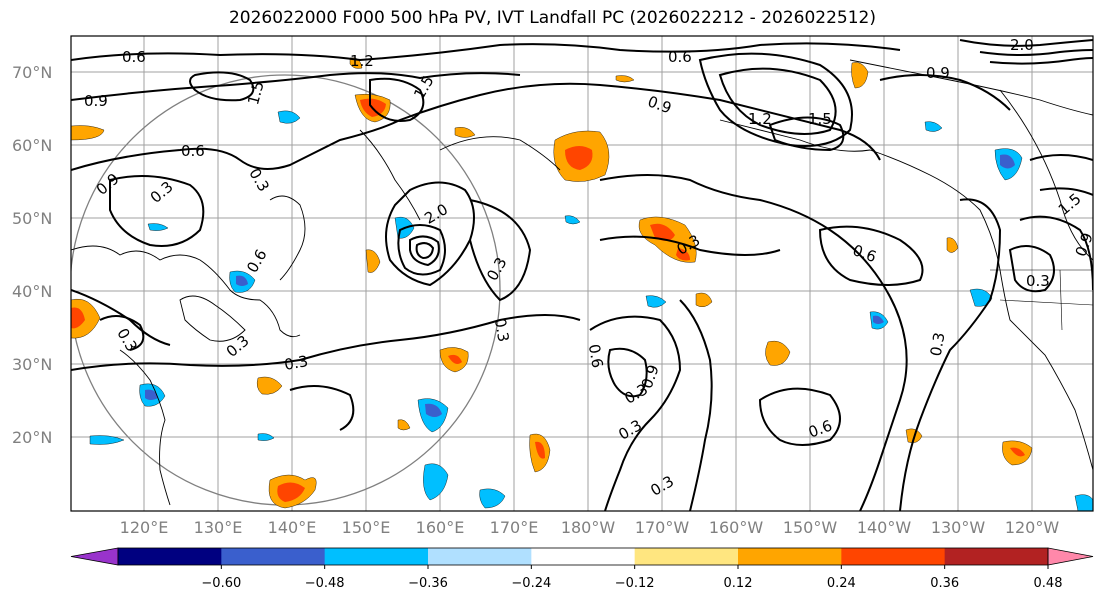  Describe the element at coordinates (32, 255) in the screenshot. I see `latitude-labels: 70°N 60°N 50°N 40°N 30°N 20°N` at that location.